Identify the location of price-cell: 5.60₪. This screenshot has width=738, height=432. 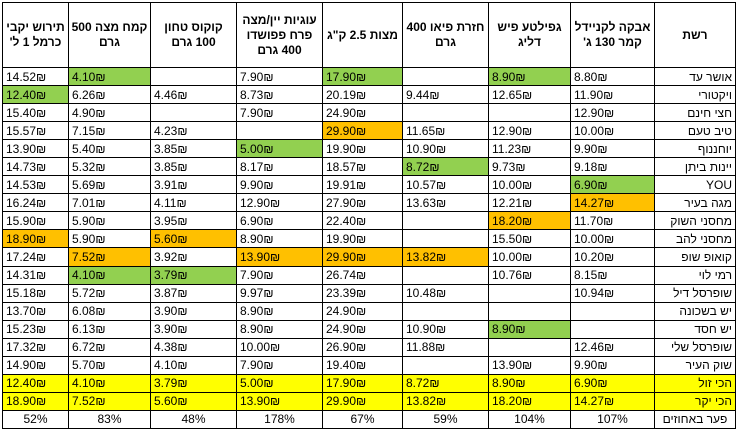
(193, 401).